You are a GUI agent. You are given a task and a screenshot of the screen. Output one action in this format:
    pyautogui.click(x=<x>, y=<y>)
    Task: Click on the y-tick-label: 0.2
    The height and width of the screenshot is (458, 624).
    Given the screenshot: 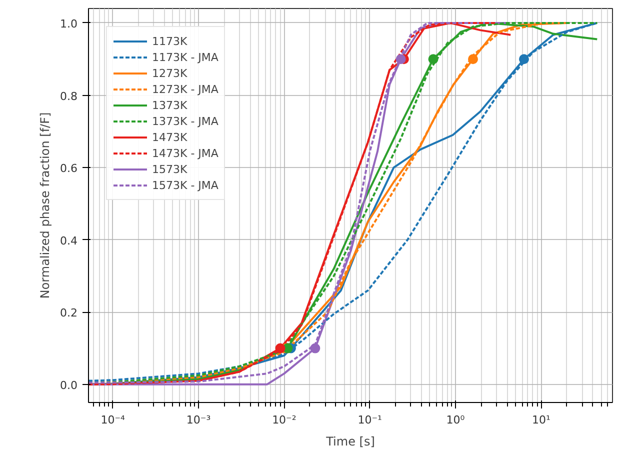 What is the action you would take?
    pyautogui.click(x=69, y=313)
    